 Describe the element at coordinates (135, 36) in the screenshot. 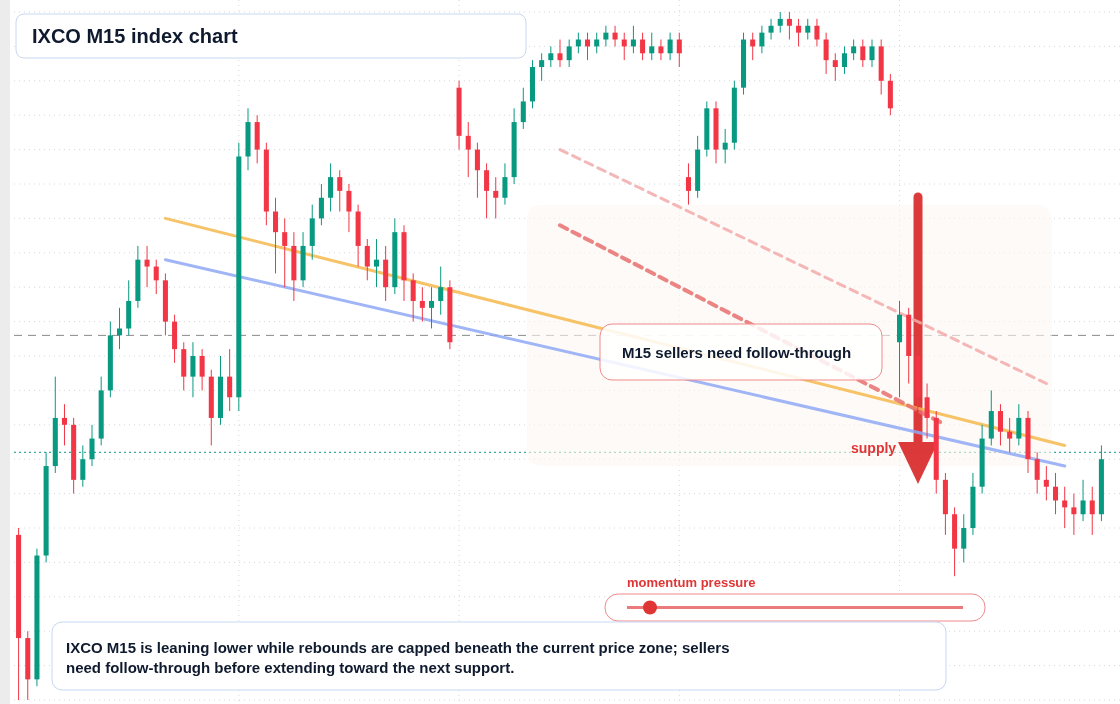

I see `text: IXCO M15 index chart` at that location.